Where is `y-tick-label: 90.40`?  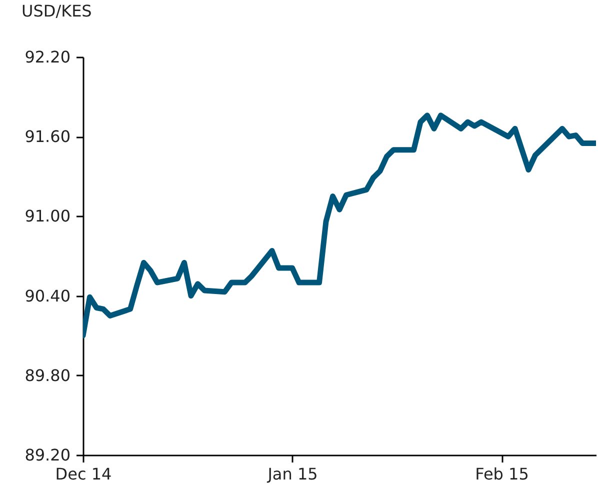 y-tick-label: 90.40 is located at coordinates (47, 296).